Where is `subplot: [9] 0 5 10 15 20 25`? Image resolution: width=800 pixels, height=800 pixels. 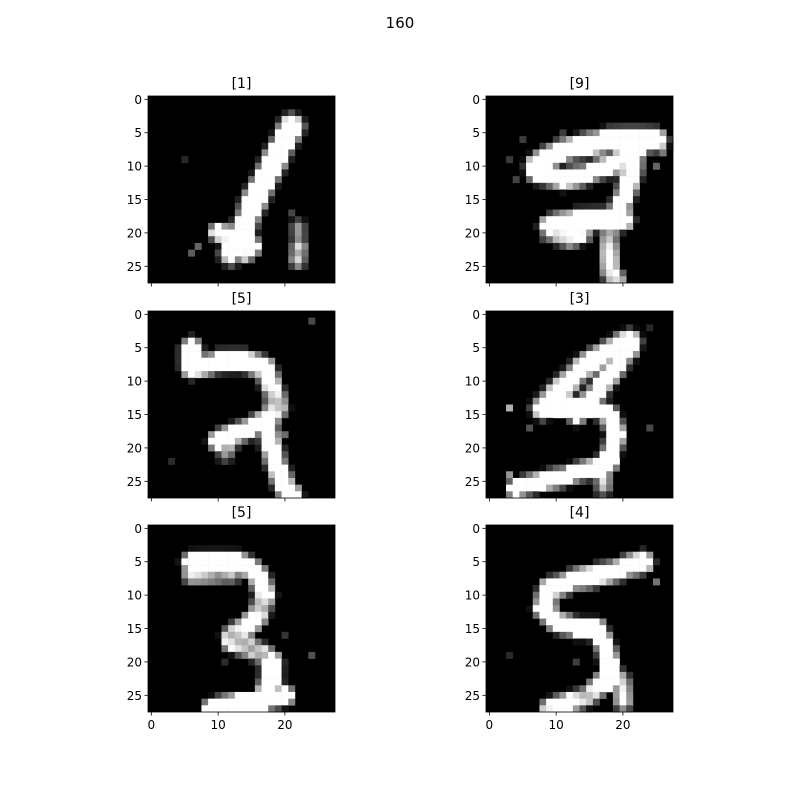
subplot: [9] 0 5 10 15 20 25 is located at coordinates (569, 181).